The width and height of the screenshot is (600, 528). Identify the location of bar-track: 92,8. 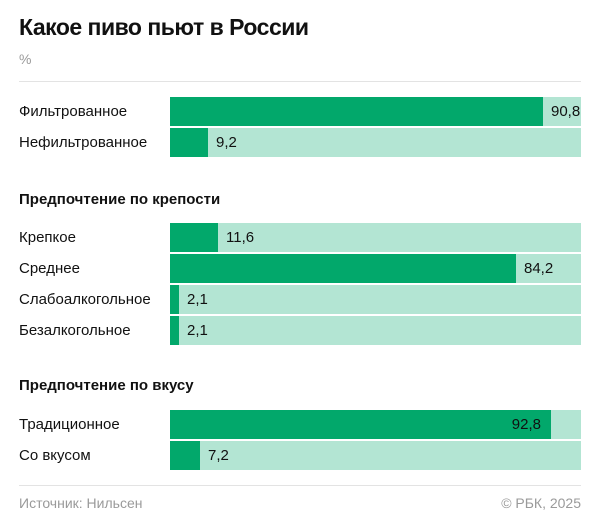
(375, 424).